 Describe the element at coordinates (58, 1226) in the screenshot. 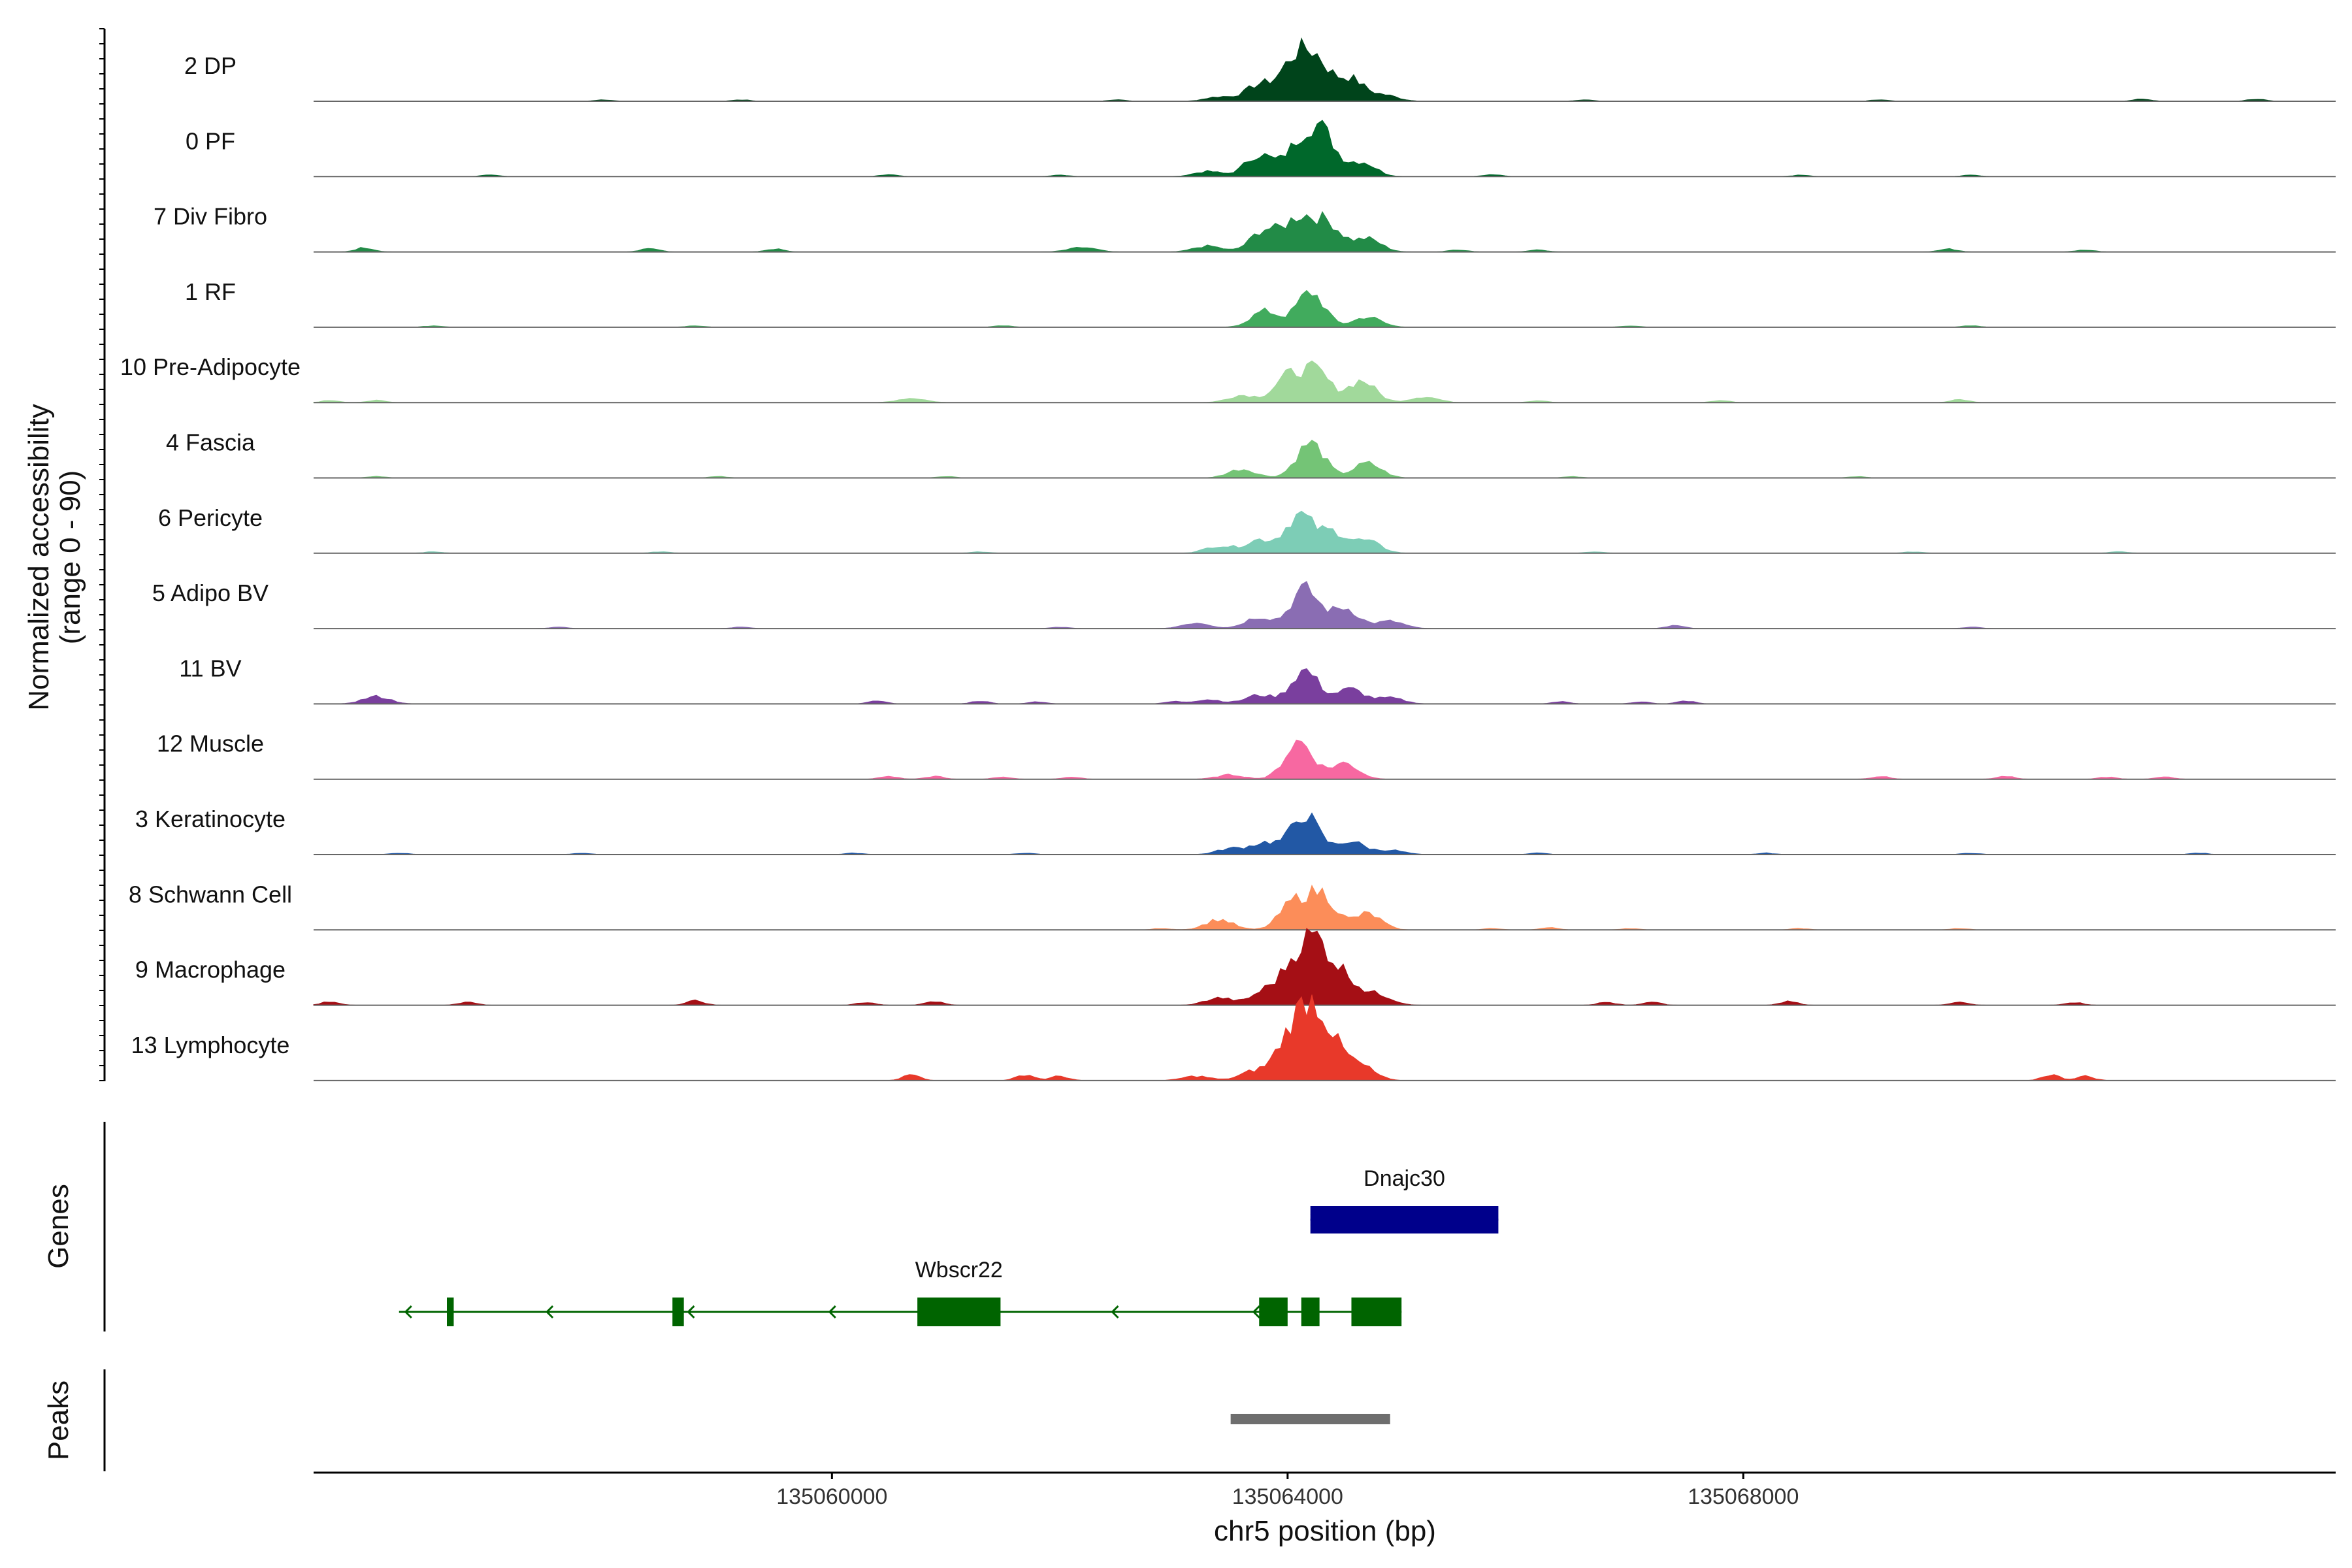

I see `genes-track-label: Genes` at that location.